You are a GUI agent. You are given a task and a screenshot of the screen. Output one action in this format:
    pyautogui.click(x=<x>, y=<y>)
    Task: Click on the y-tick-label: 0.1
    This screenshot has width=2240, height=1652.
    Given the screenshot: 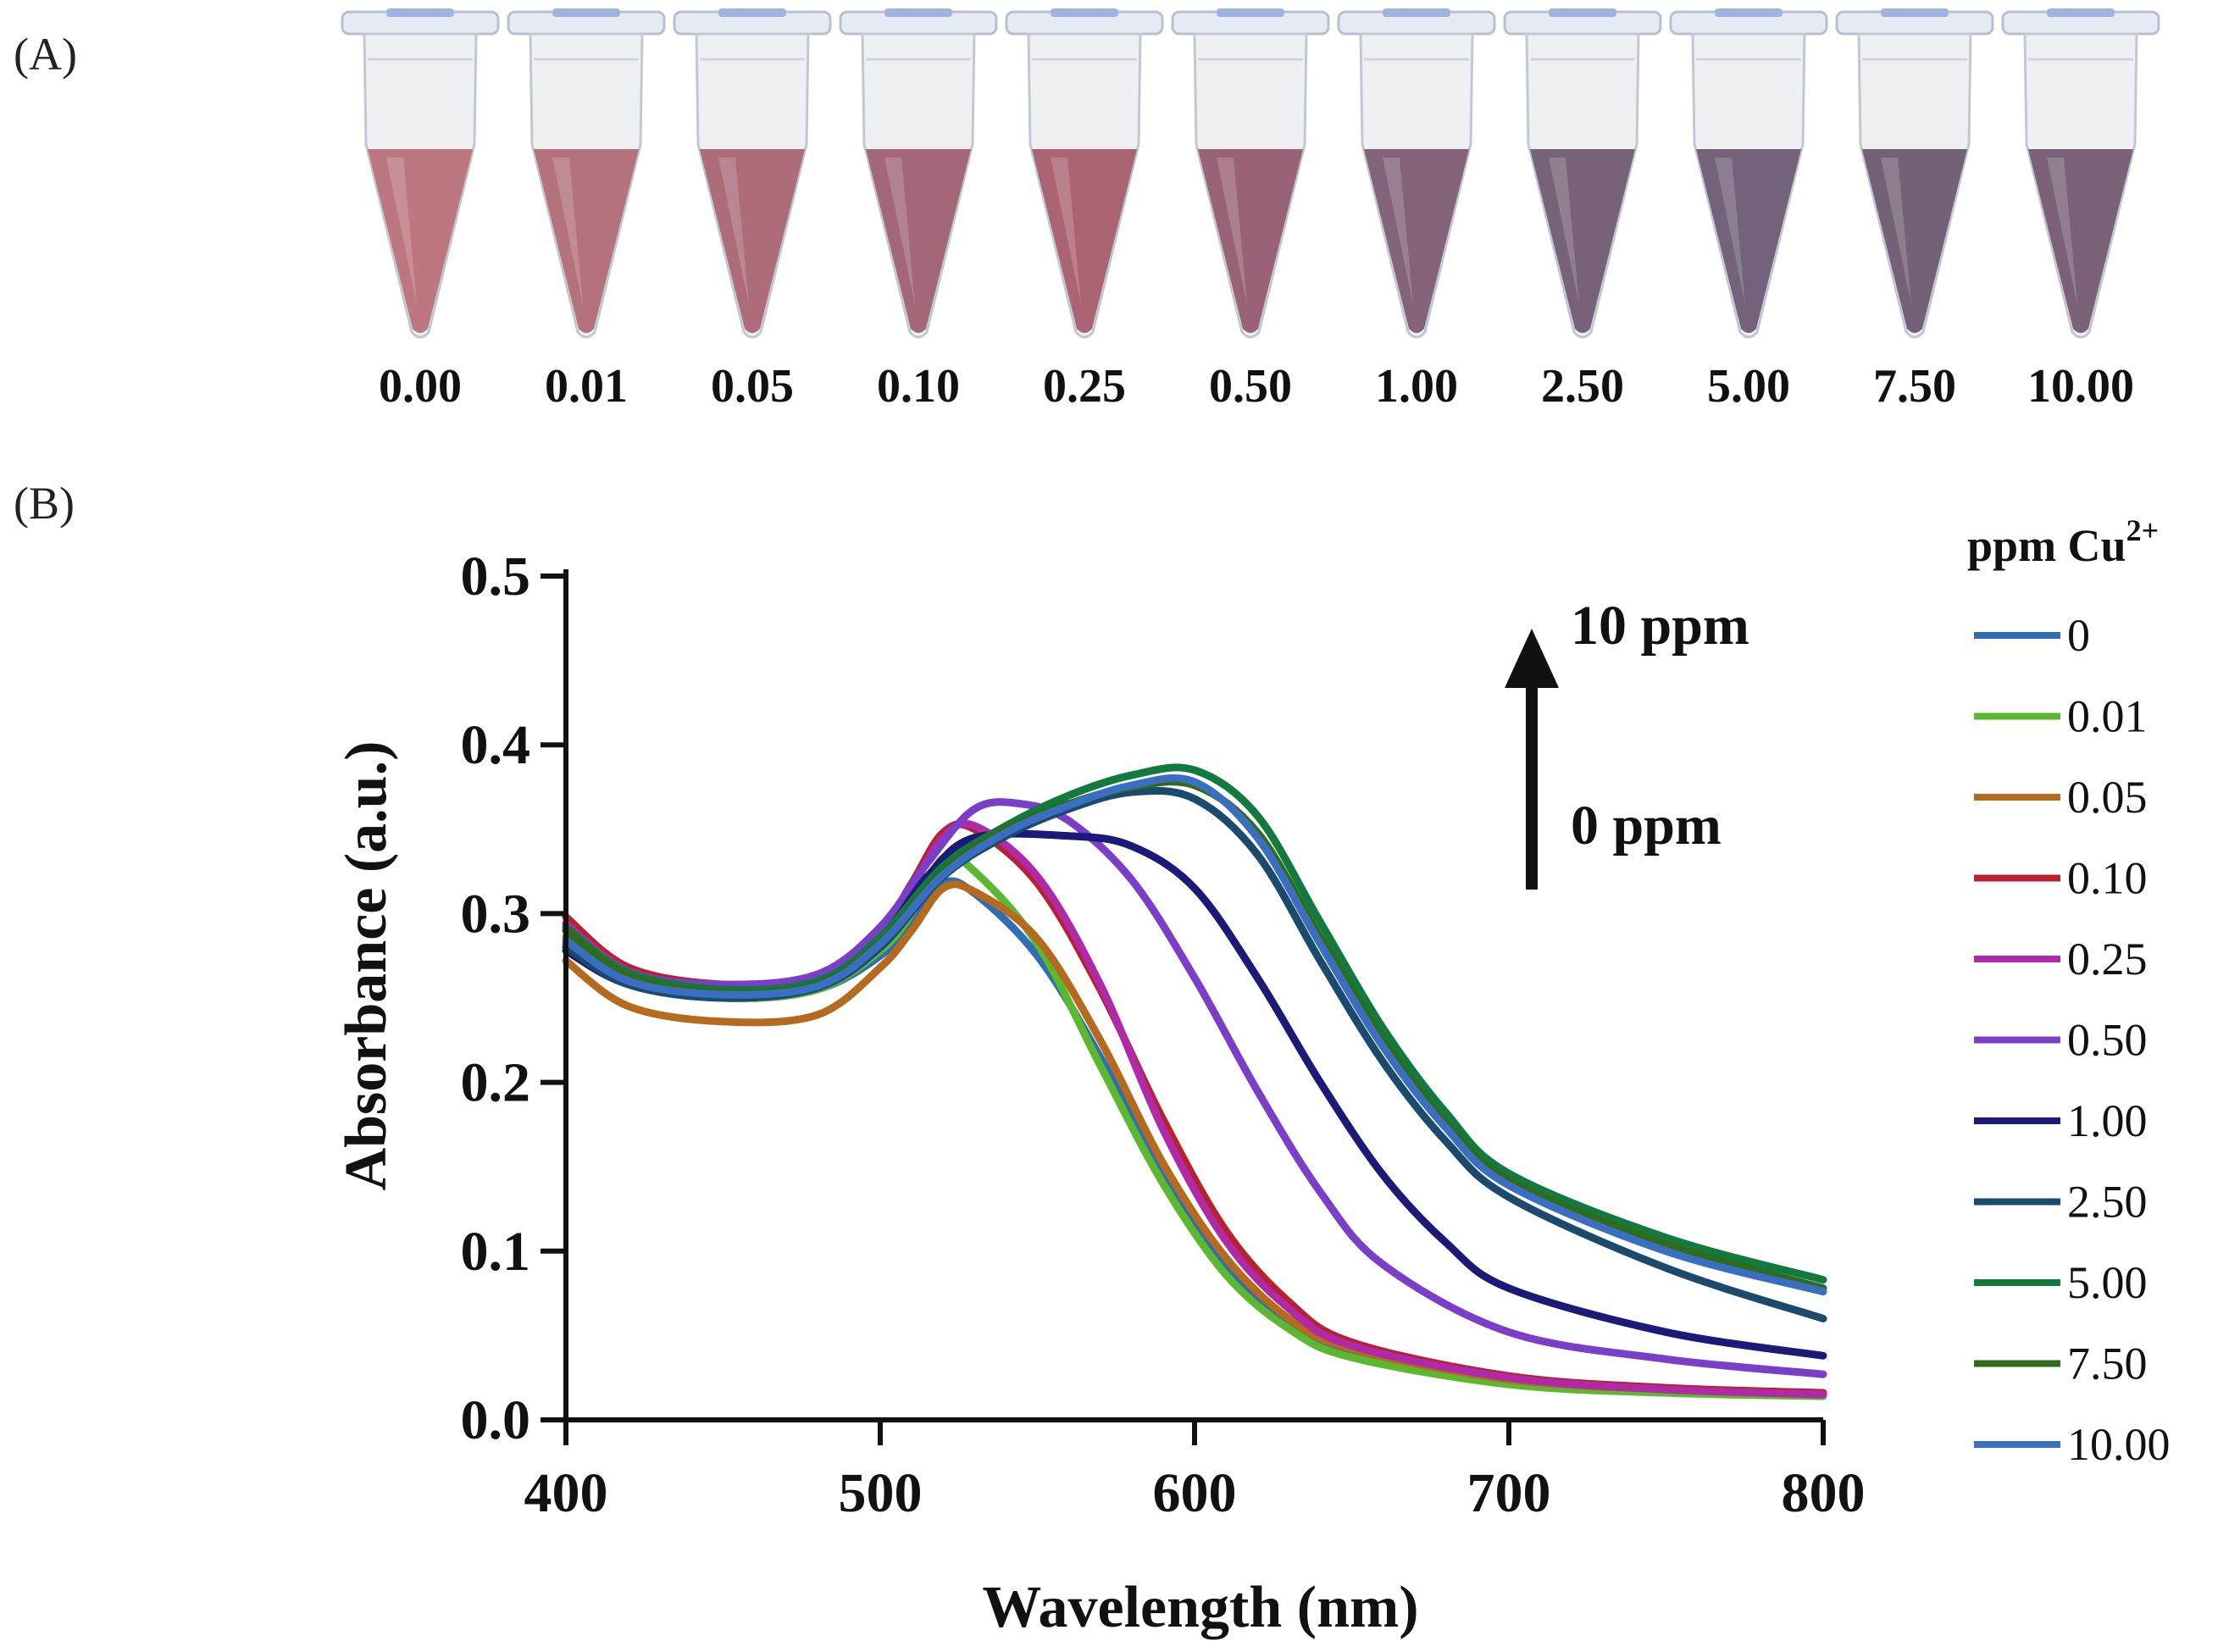 What is the action you would take?
    pyautogui.click(x=496, y=1252)
    